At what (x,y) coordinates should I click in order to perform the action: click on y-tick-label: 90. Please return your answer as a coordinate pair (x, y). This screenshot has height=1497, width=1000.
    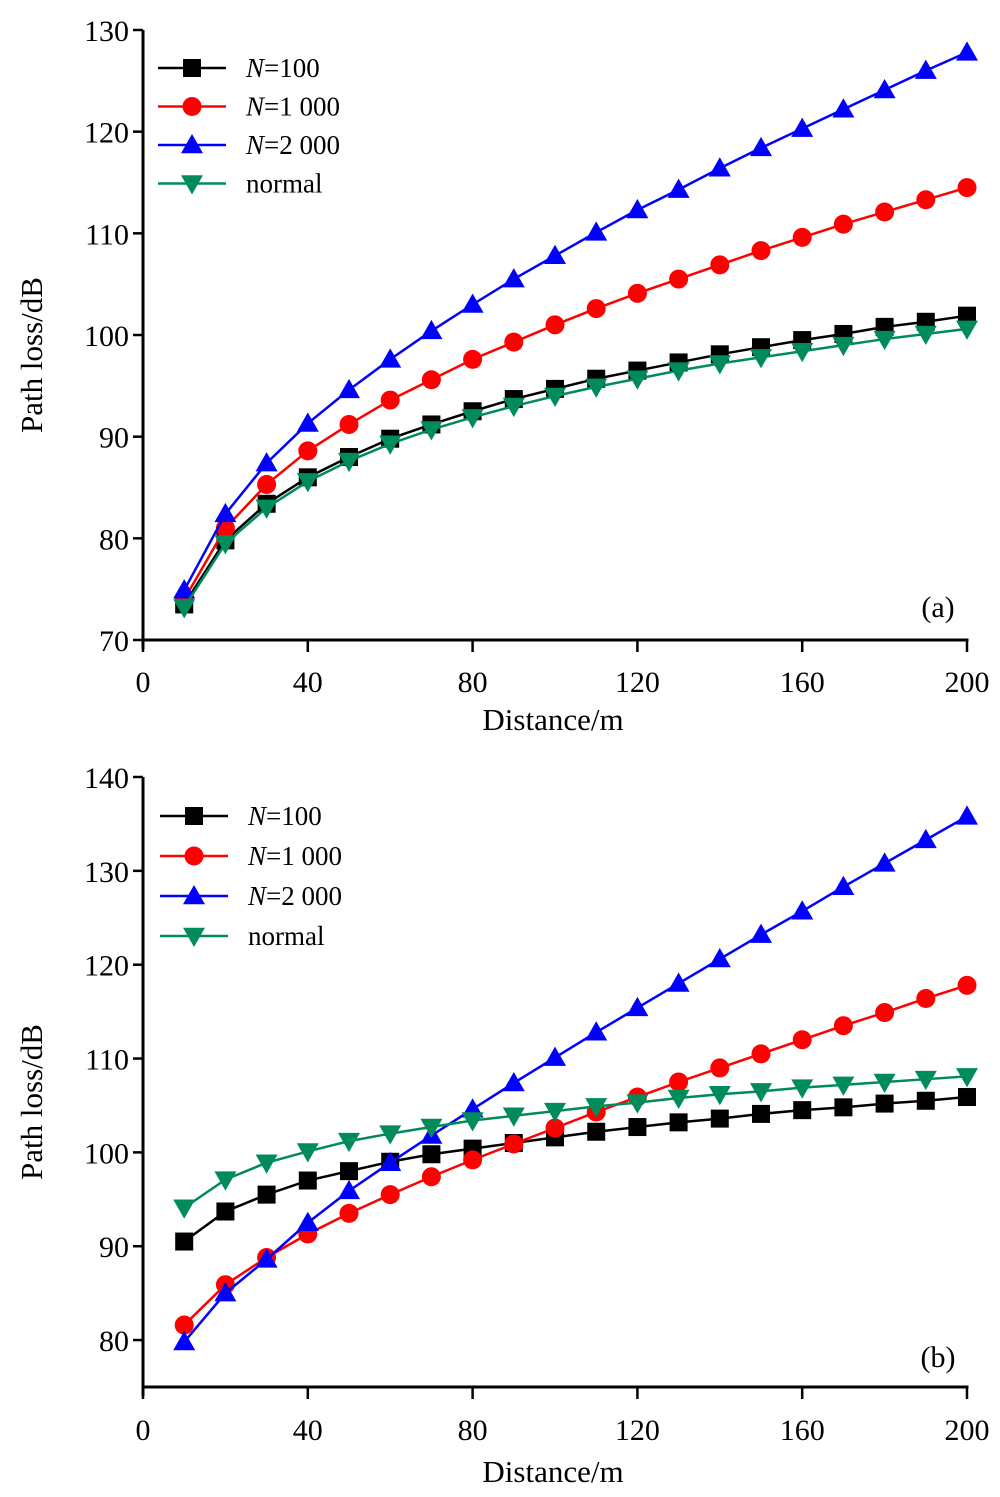
    Looking at the image, I should click on (114, 1247).